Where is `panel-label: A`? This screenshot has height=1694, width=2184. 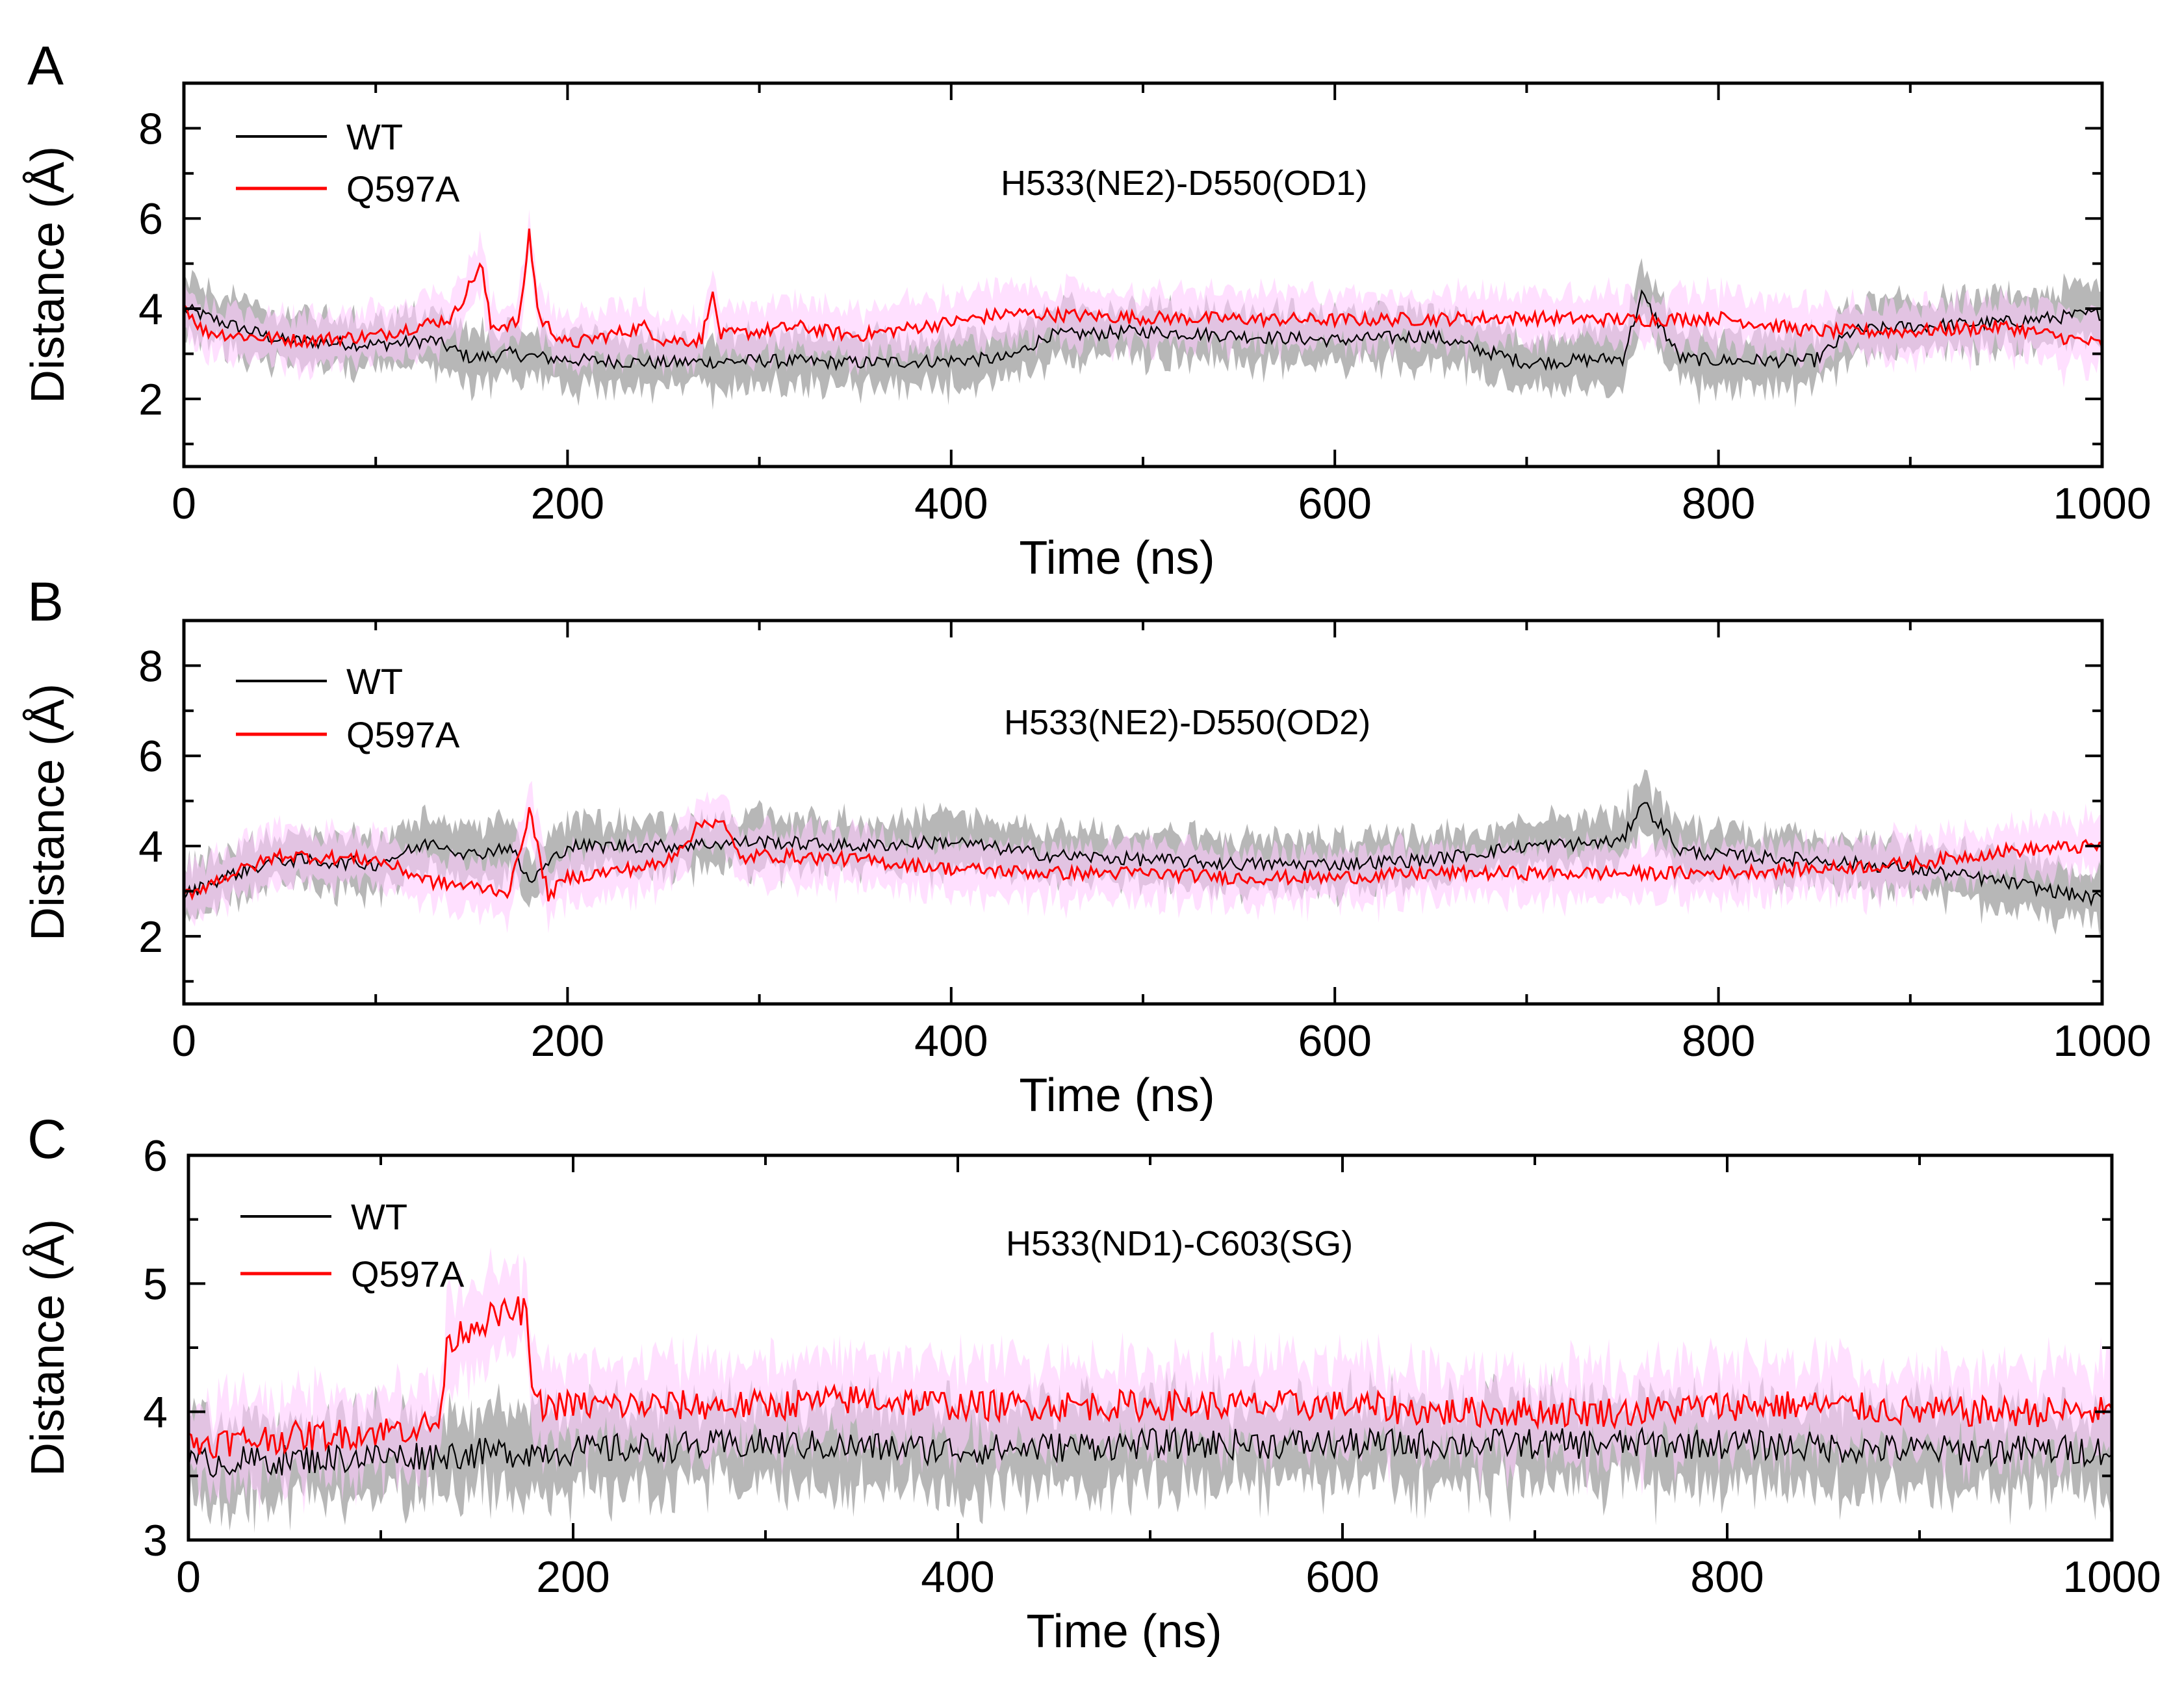 panel-label: A is located at coordinates (45, 65).